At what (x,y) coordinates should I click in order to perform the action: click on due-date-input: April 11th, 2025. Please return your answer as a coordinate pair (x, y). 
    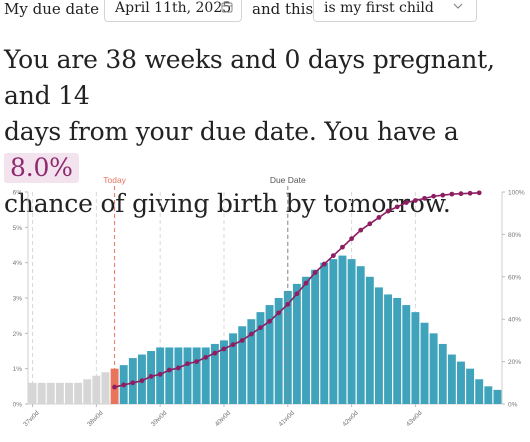
    Looking at the image, I should click on (173, 11).